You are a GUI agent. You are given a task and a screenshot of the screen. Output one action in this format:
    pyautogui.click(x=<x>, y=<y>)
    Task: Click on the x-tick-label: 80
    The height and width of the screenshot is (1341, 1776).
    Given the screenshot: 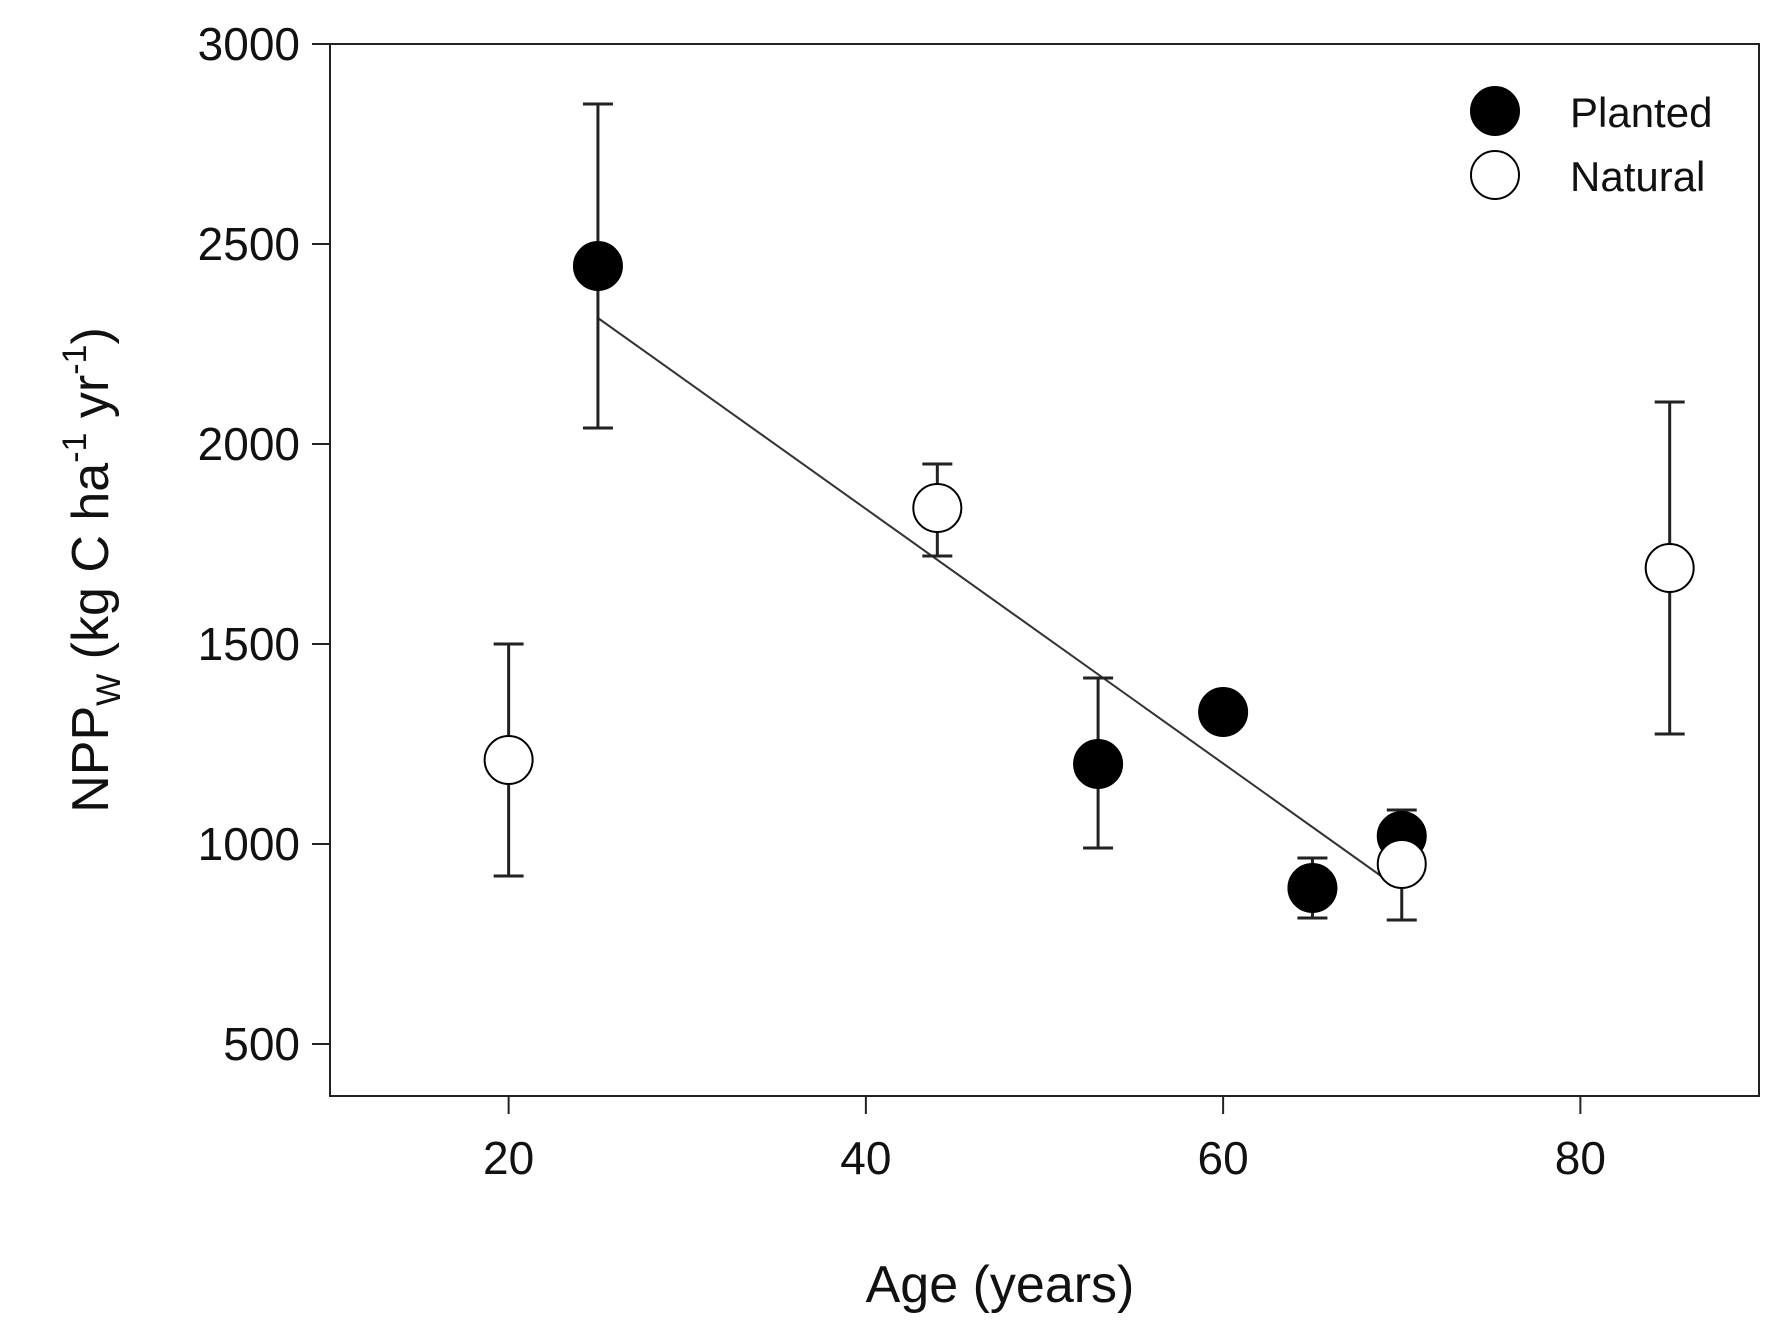 What is the action you would take?
    pyautogui.click(x=1580, y=1158)
    